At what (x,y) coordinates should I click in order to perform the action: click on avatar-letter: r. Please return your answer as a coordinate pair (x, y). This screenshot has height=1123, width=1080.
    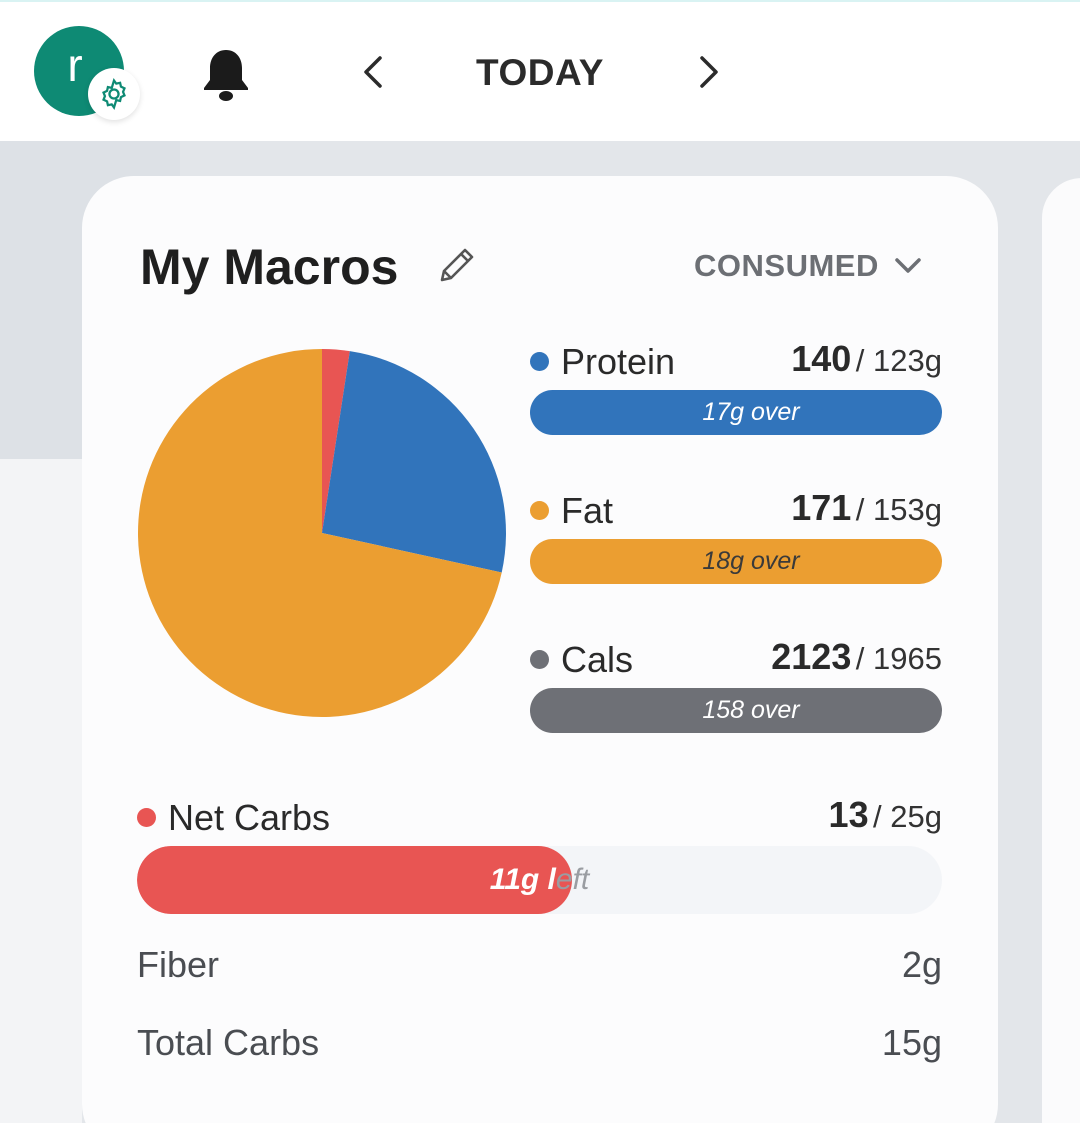
    Looking at the image, I should click on (75, 65).